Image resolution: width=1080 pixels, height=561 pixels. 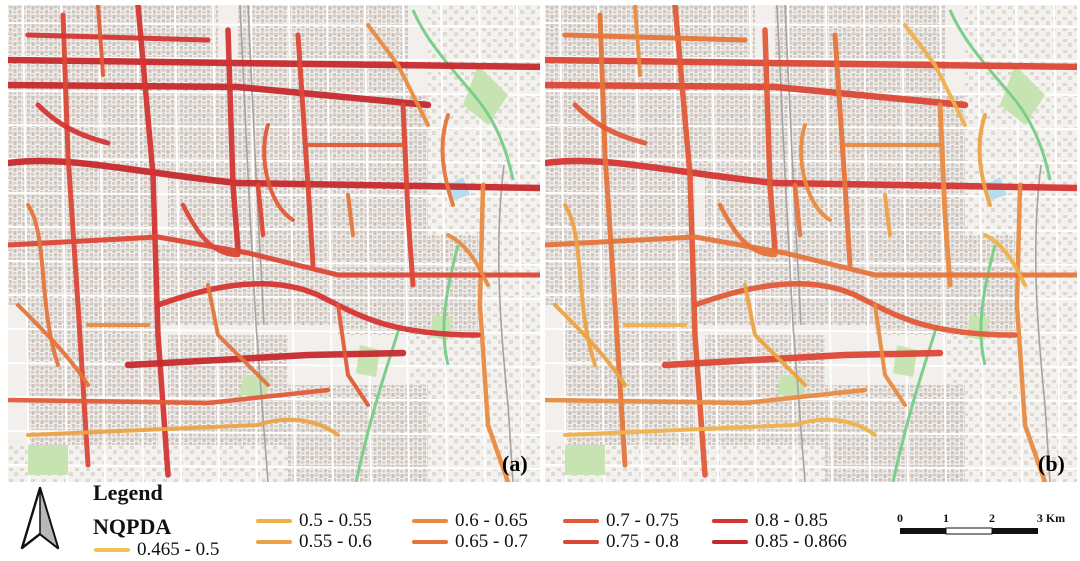 I want to click on scale-bar: 0 1 2 3 Km, so click(x=981, y=523).